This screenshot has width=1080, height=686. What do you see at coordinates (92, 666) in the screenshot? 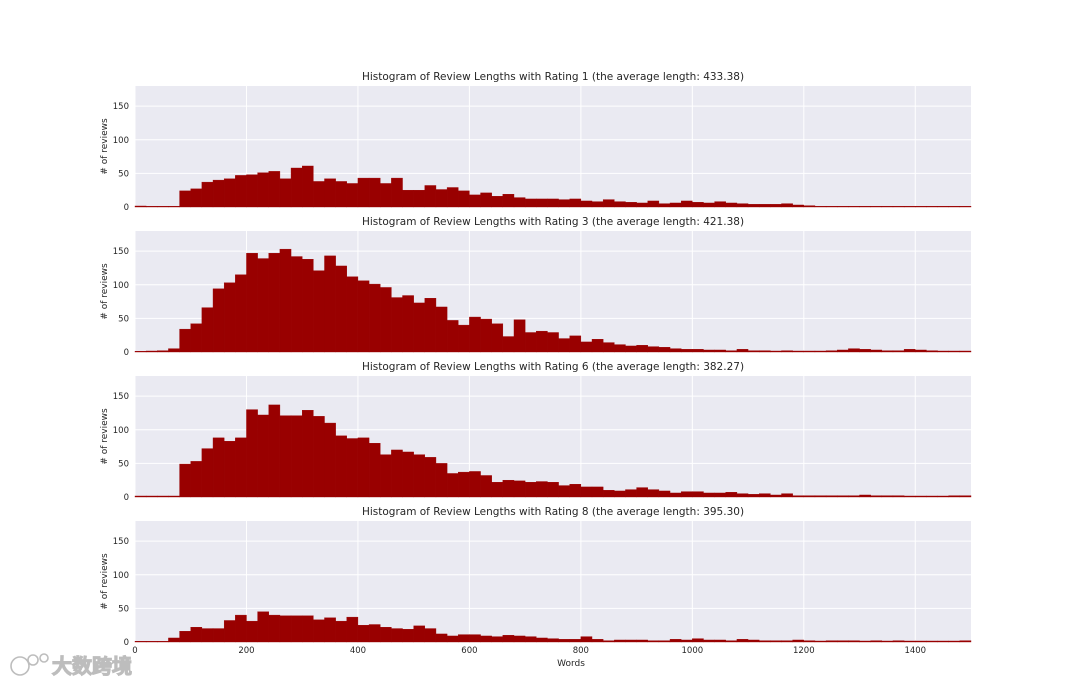
I see `watermark-text: 大数跨境` at bounding box center [92, 666].